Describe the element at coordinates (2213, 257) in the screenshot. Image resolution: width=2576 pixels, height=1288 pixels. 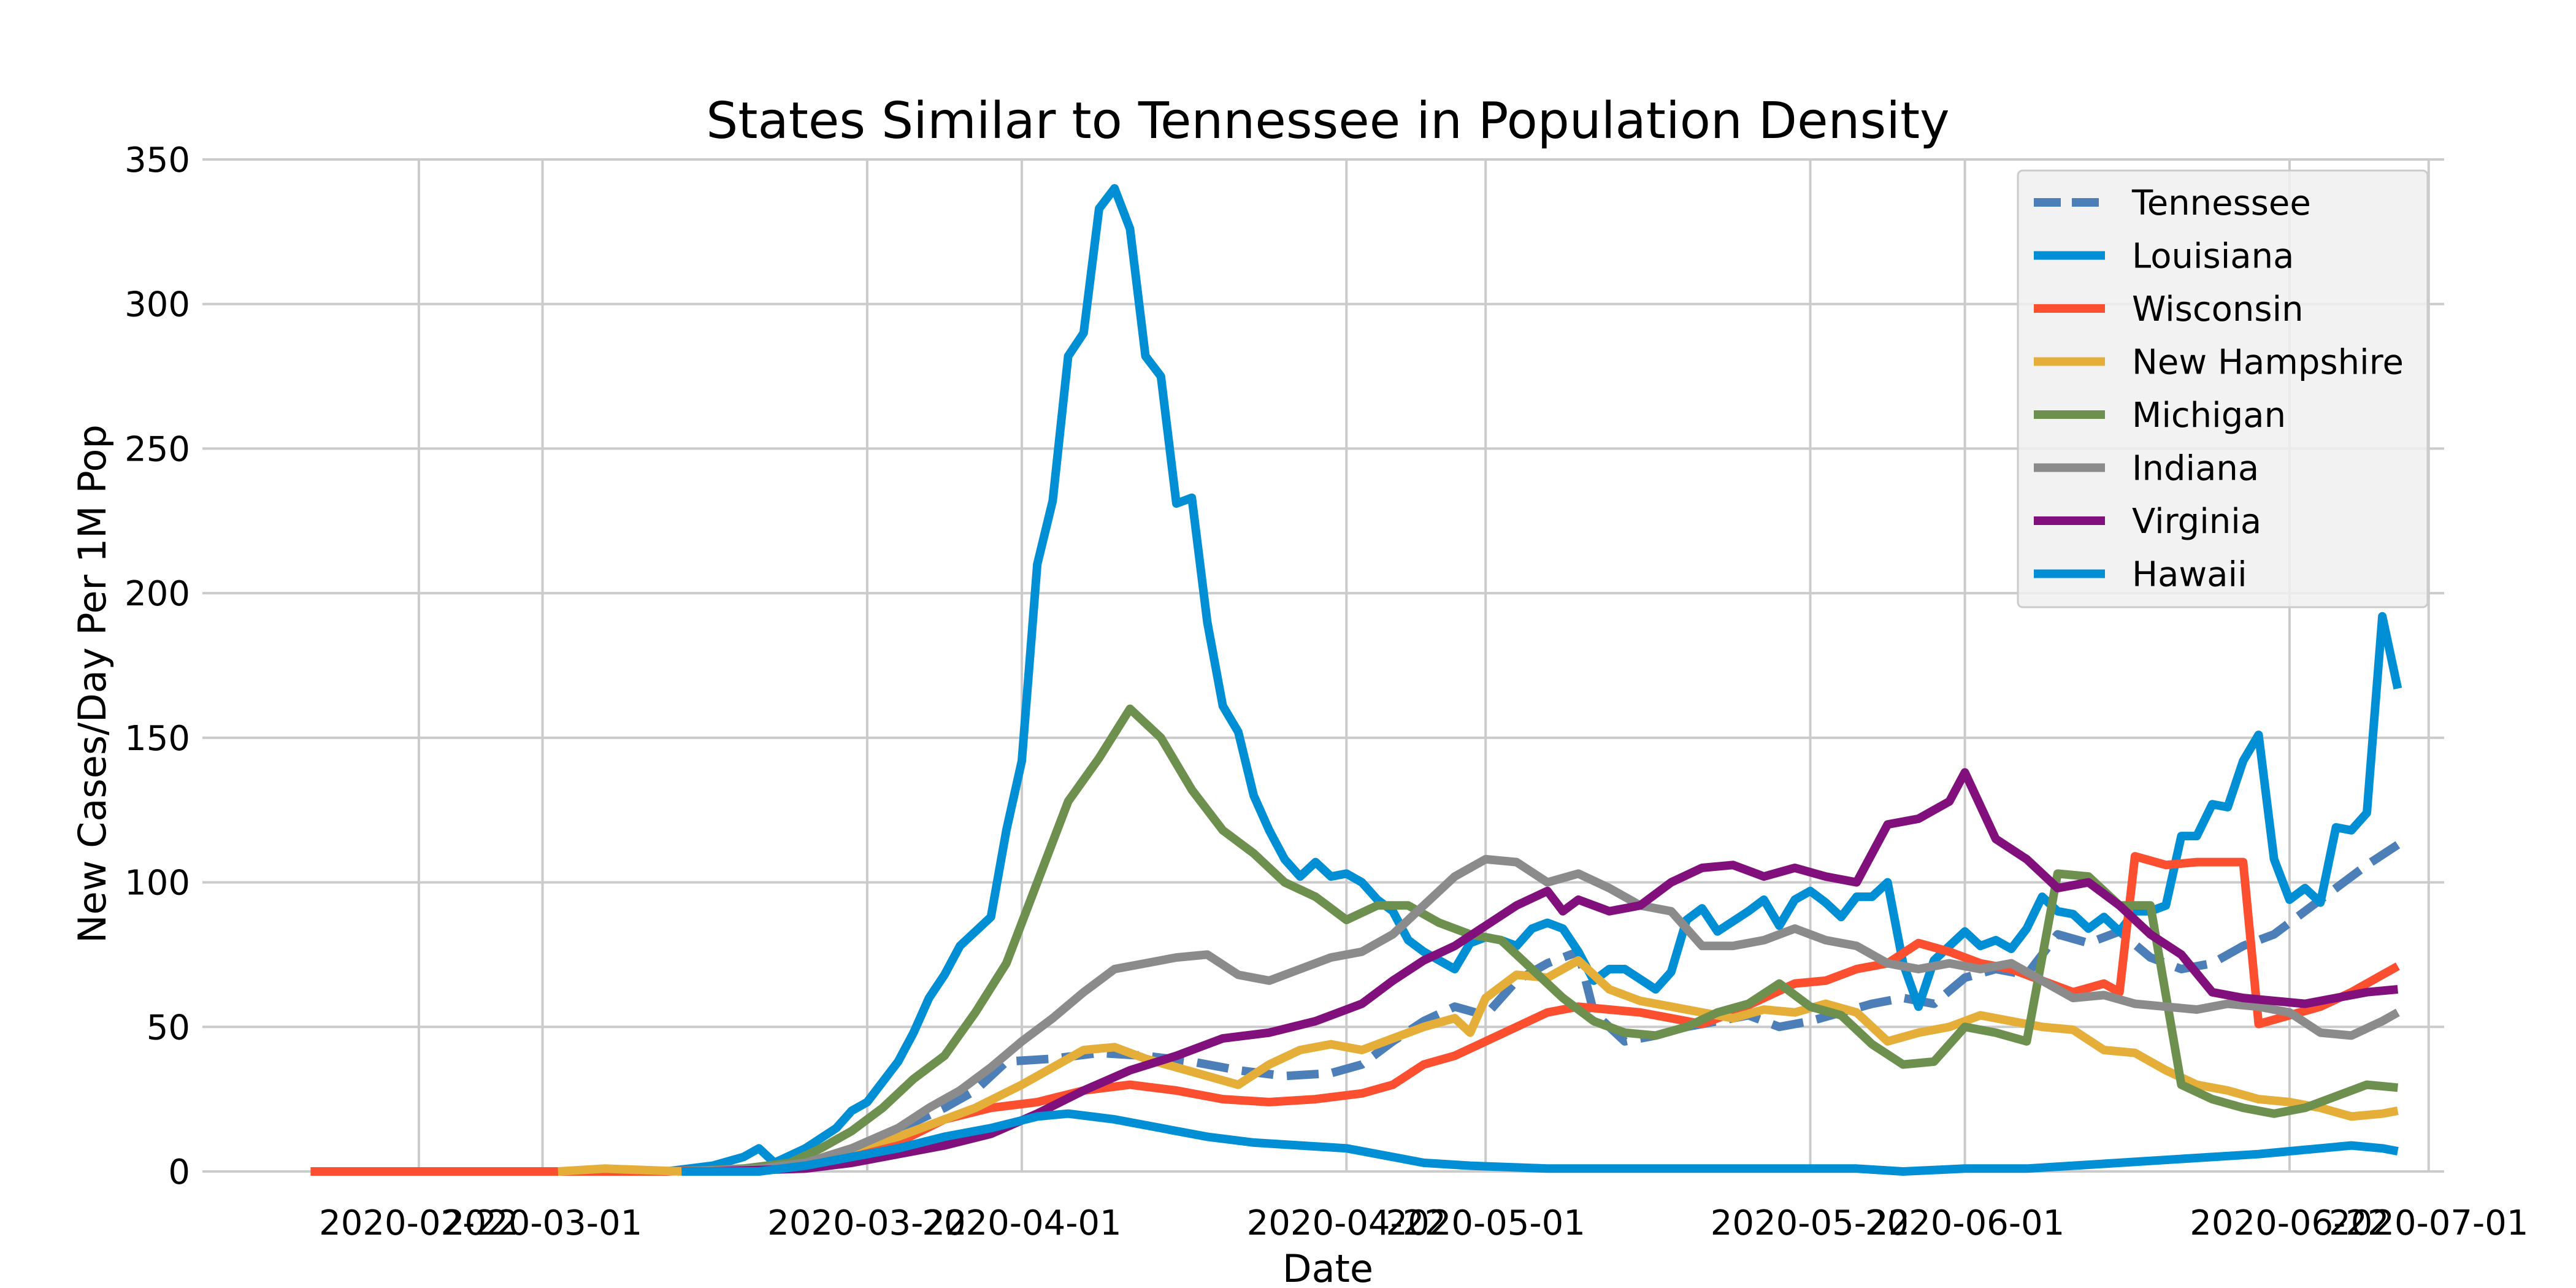
I see `legend-entry: Louisiana` at that location.